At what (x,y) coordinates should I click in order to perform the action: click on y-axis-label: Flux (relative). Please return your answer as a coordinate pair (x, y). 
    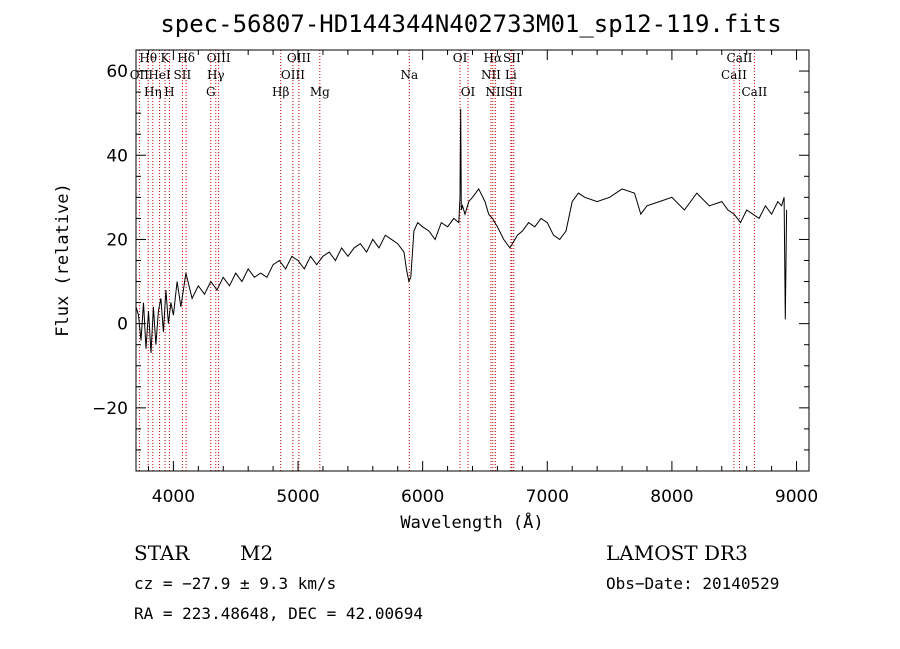
    Looking at the image, I should click on (63, 260).